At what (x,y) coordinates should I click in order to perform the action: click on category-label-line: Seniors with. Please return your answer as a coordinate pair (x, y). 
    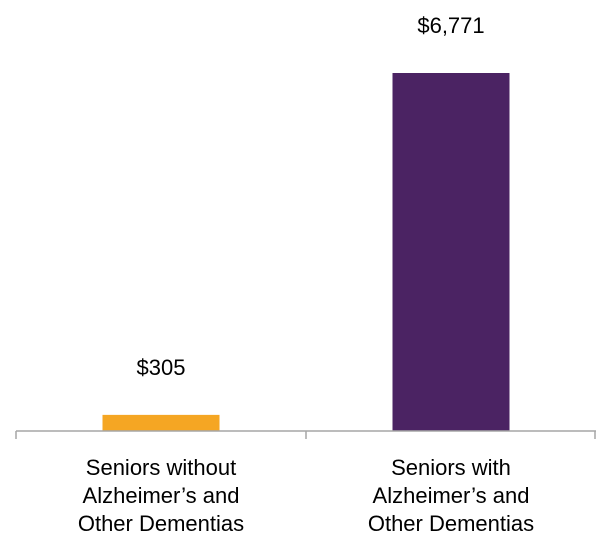
    Looking at the image, I should click on (451, 467).